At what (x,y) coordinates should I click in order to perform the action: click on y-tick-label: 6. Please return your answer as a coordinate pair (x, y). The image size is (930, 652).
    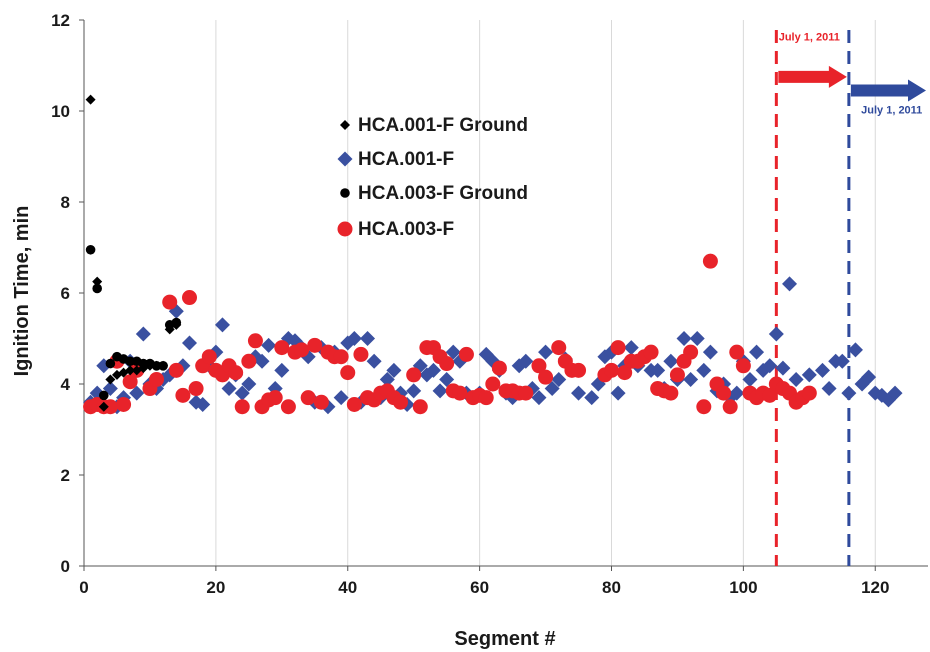
    Looking at the image, I should click on (65, 293).